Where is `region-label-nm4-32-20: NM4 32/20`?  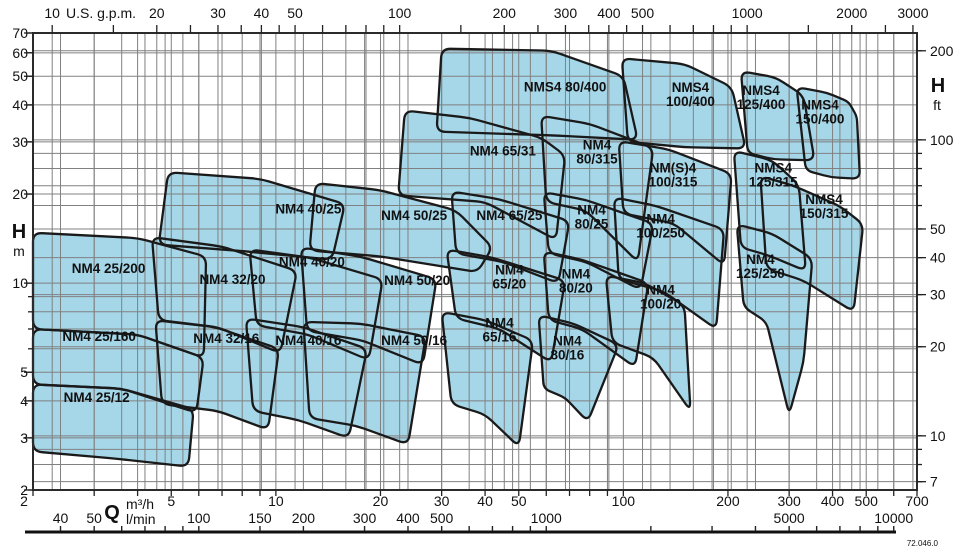 region-label-nm4-32-20: NM4 32/20 is located at coordinates (232, 279).